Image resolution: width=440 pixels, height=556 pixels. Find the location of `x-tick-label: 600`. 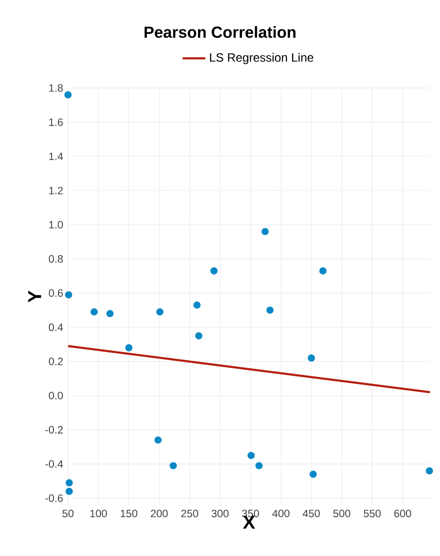

x-tick-label: 600 is located at coordinates (403, 514).